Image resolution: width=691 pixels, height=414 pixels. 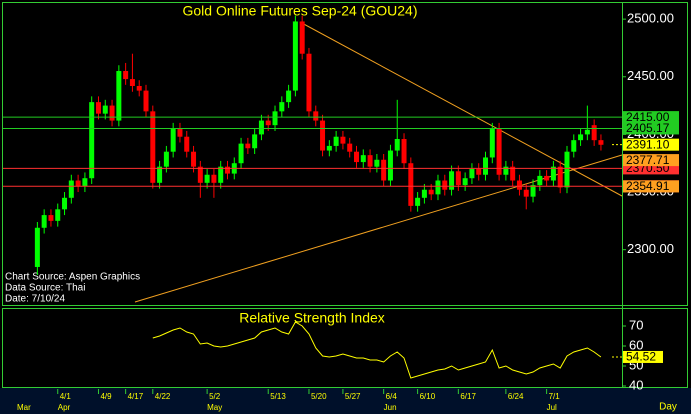 What do you see at coordinates (72, 277) in the screenshot?
I see `note: Chart Source: Aspen Graphics` at bounding box center [72, 277].